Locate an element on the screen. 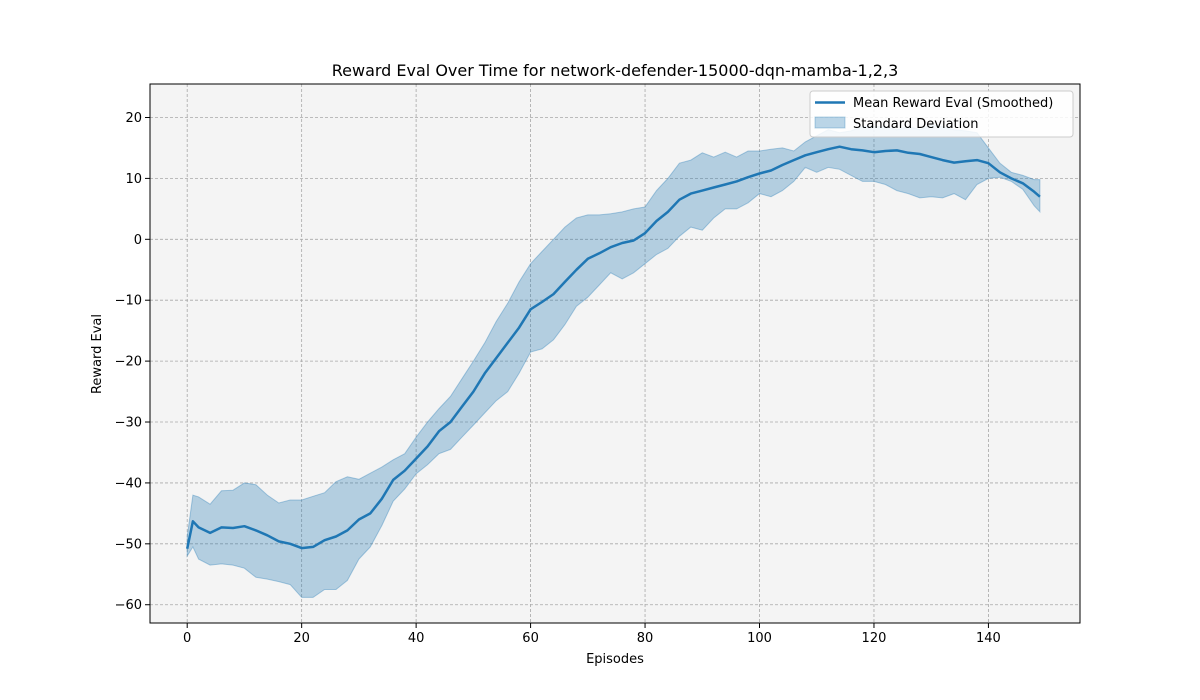 The image size is (1200, 700). x-tick-label: 0 is located at coordinates (187, 638).